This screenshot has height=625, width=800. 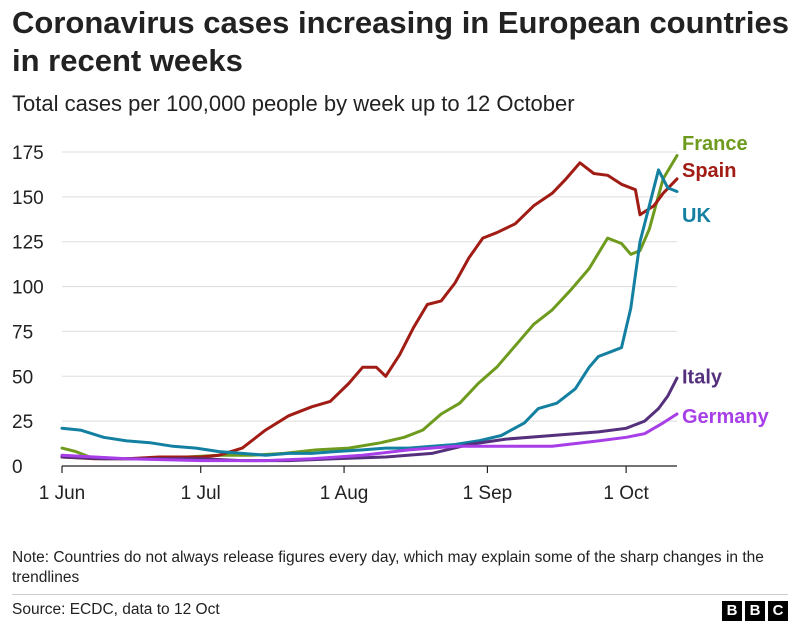 What do you see at coordinates (22, 377) in the screenshot?
I see `y-tick-label: 50` at bounding box center [22, 377].